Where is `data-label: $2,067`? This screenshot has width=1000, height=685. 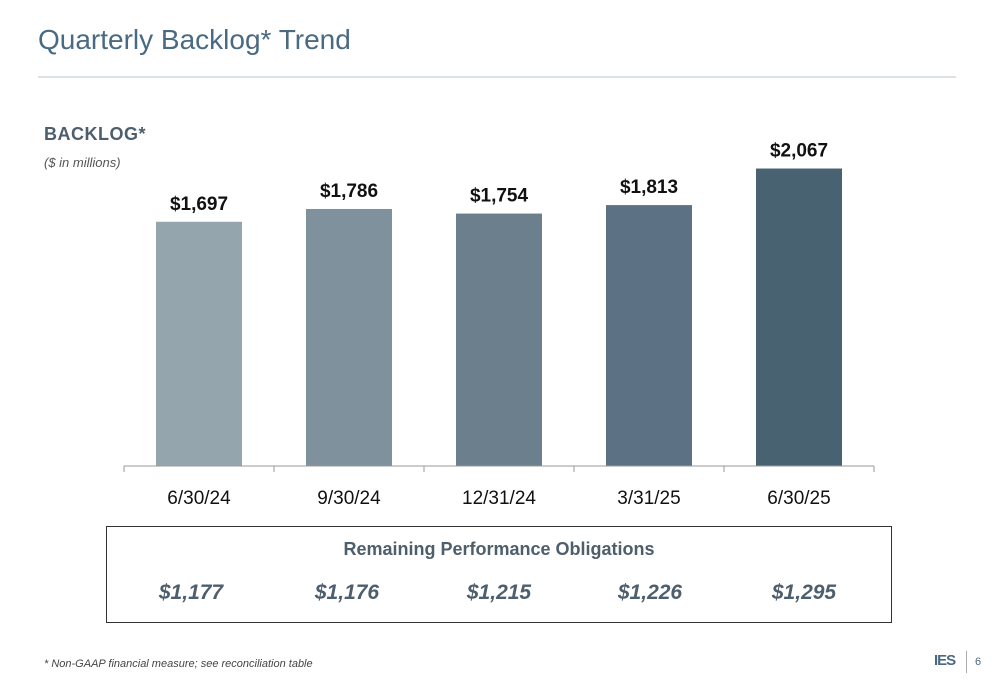 data-label: $2,067 is located at coordinates (799, 151).